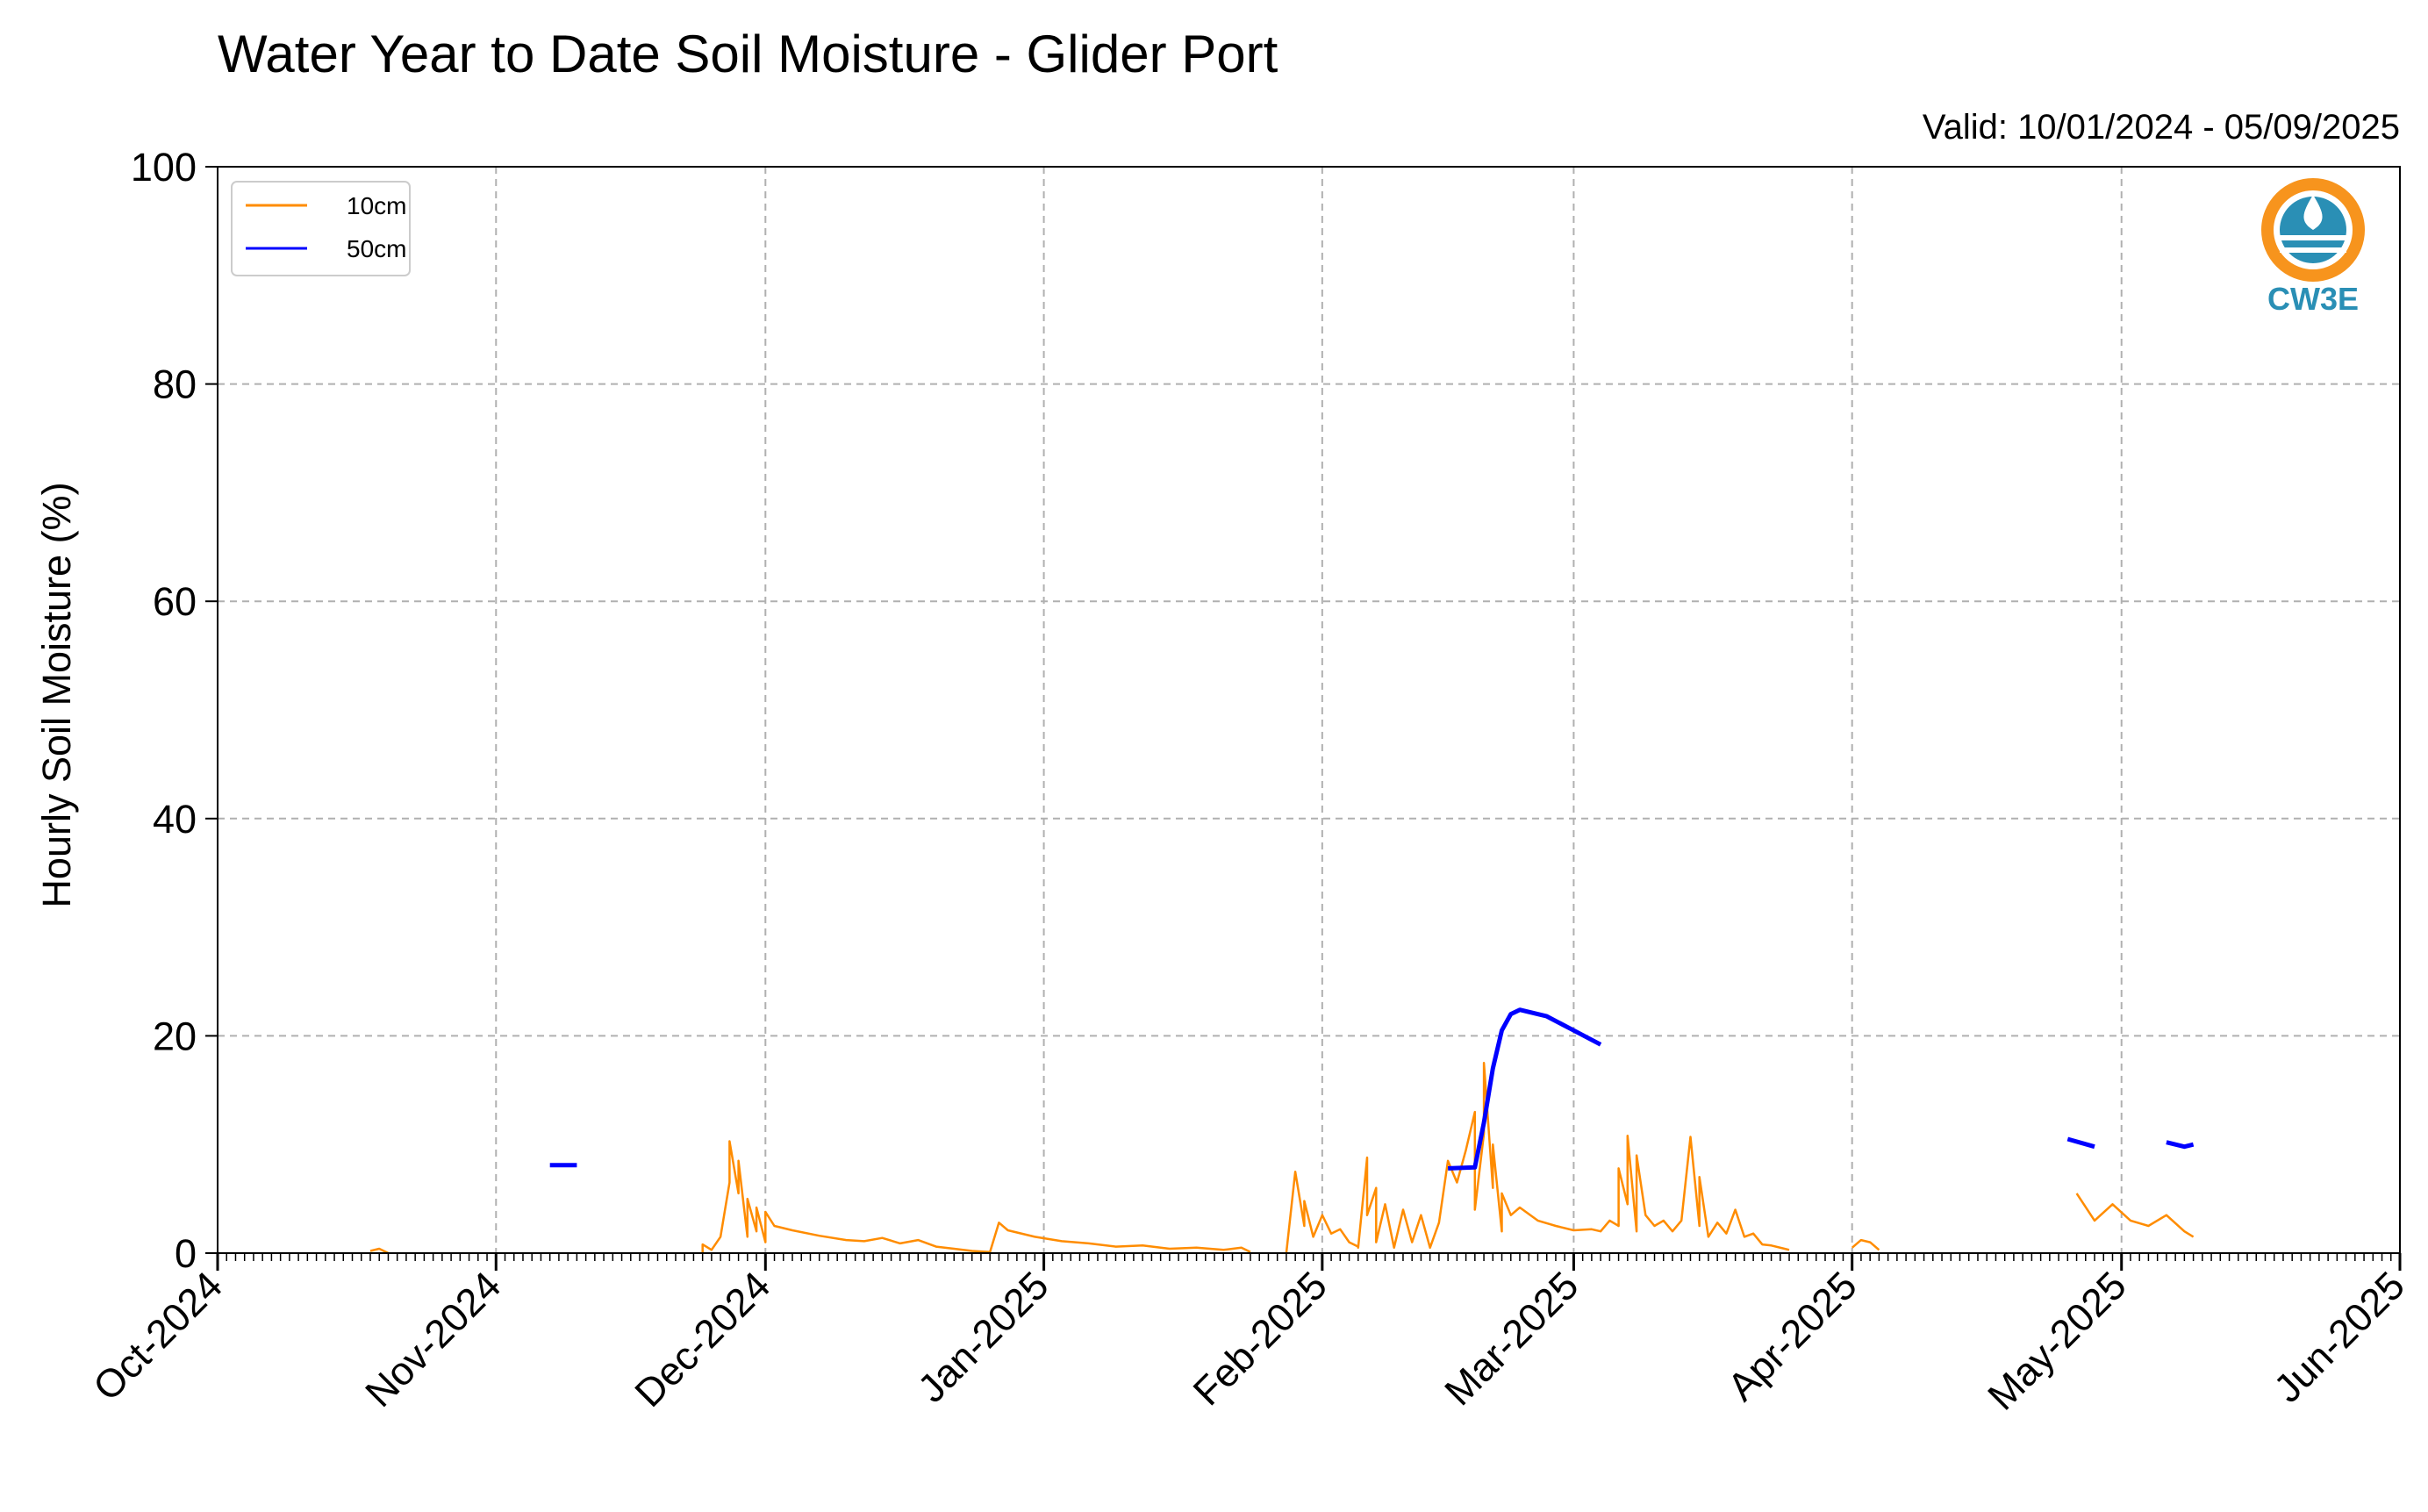  I want to click on y-axis: 0 20 40 60 80 100, so click(175, 711).